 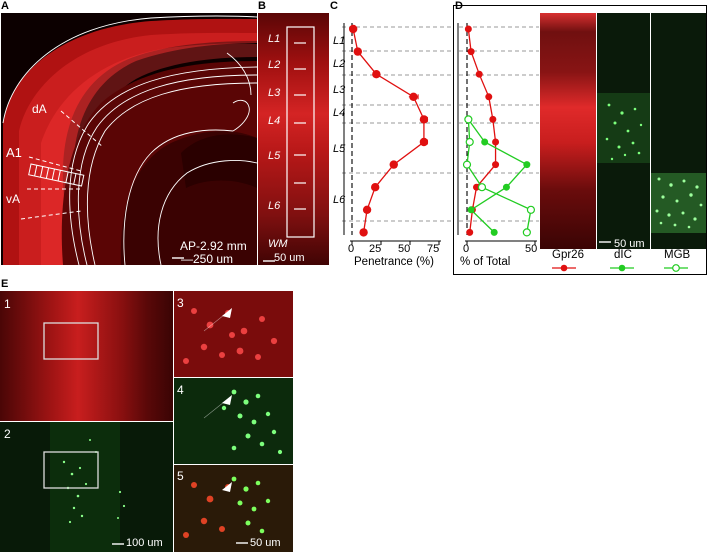 I want to click on panel-e-sub-3: 3, so click(x=180, y=303).